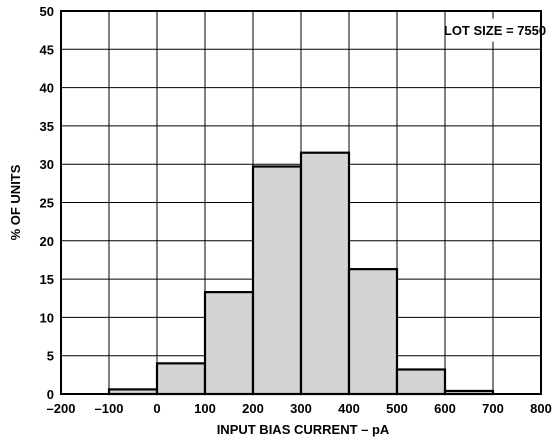 This screenshot has width=556, height=444. What do you see at coordinates (47, 126) in the screenshot?
I see `y-tick-label: 35` at bounding box center [47, 126].